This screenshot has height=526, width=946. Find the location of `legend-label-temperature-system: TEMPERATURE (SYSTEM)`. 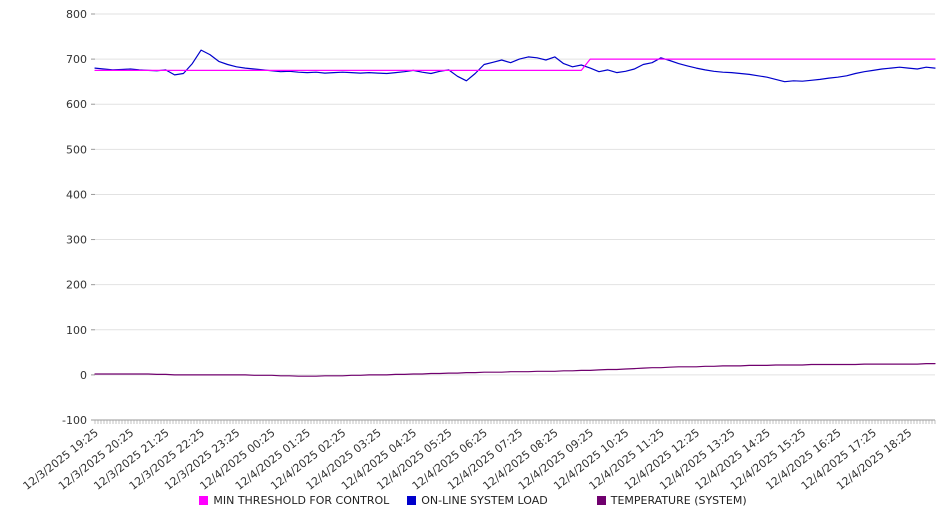

legend-label-temperature-system: TEMPERATURE (SYSTEM) is located at coordinates (678, 500).